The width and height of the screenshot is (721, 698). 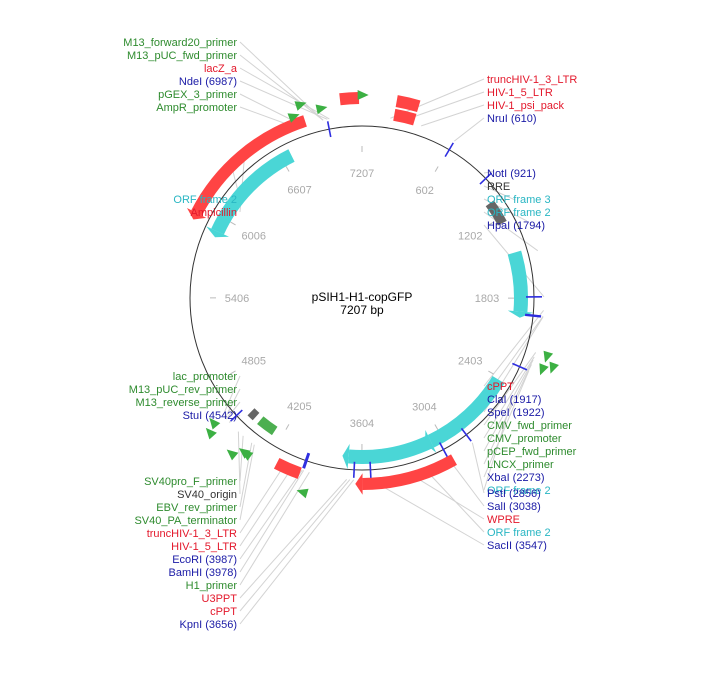 What do you see at coordinates (424, 407) in the screenshot?
I see `tick-label: 3004` at bounding box center [424, 407].